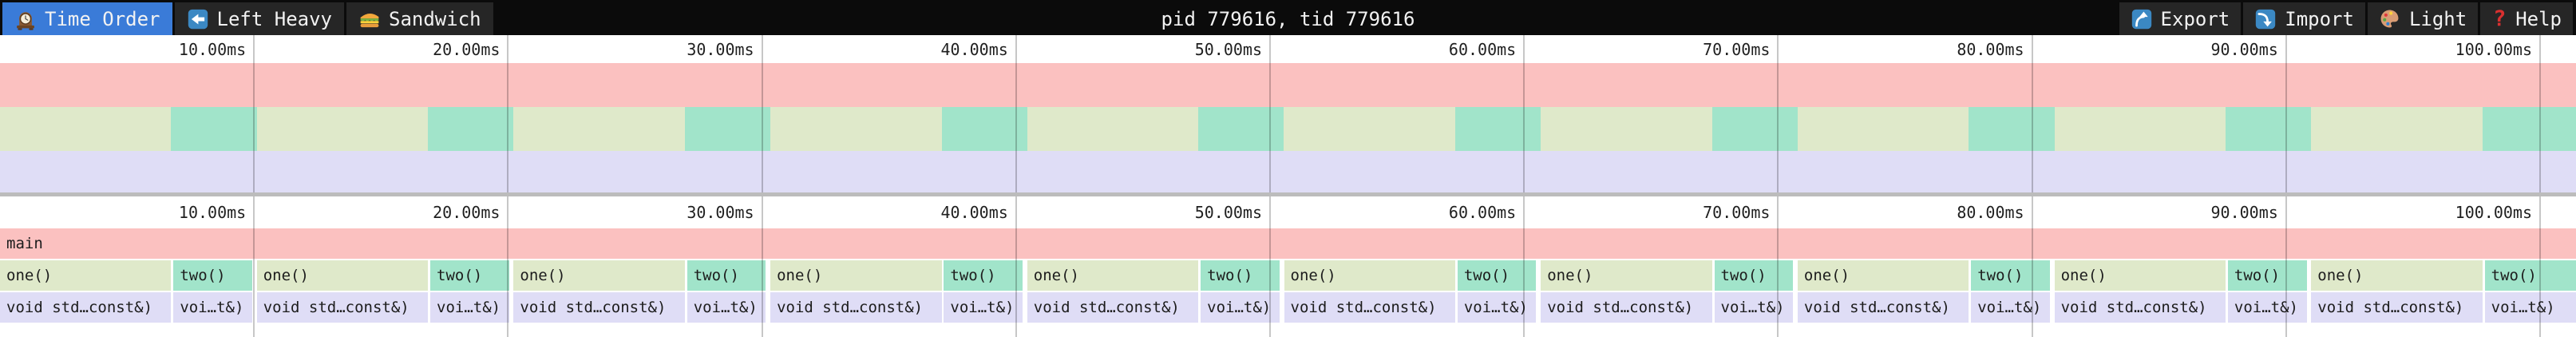 The image size is (2576, 337). I want to click on tab-time-order: Time Order, so click(87, 18).